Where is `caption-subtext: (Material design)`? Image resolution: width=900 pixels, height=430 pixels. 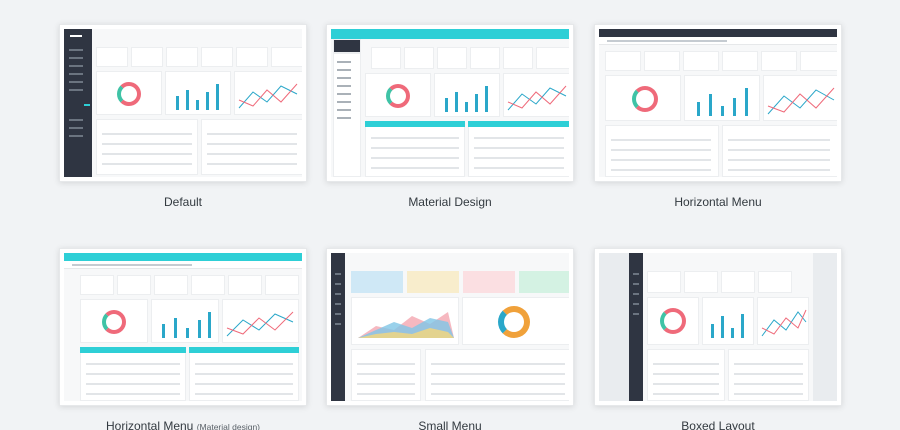 caption-subtext: (Material design) is located at coordinates (228, 426).